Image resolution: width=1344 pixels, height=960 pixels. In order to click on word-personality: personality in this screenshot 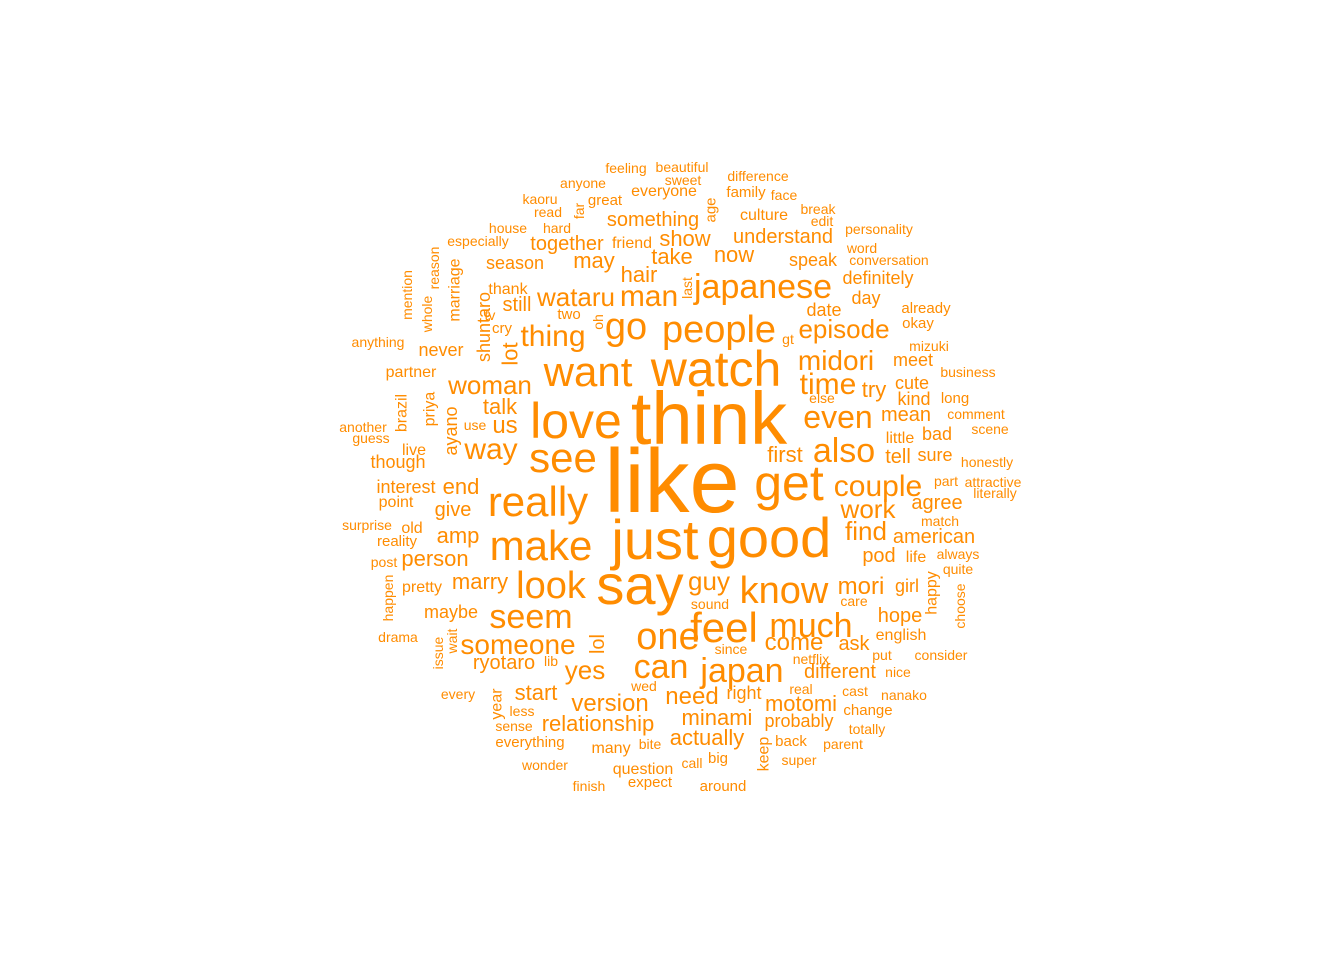, I will do `click(879, 229)`.